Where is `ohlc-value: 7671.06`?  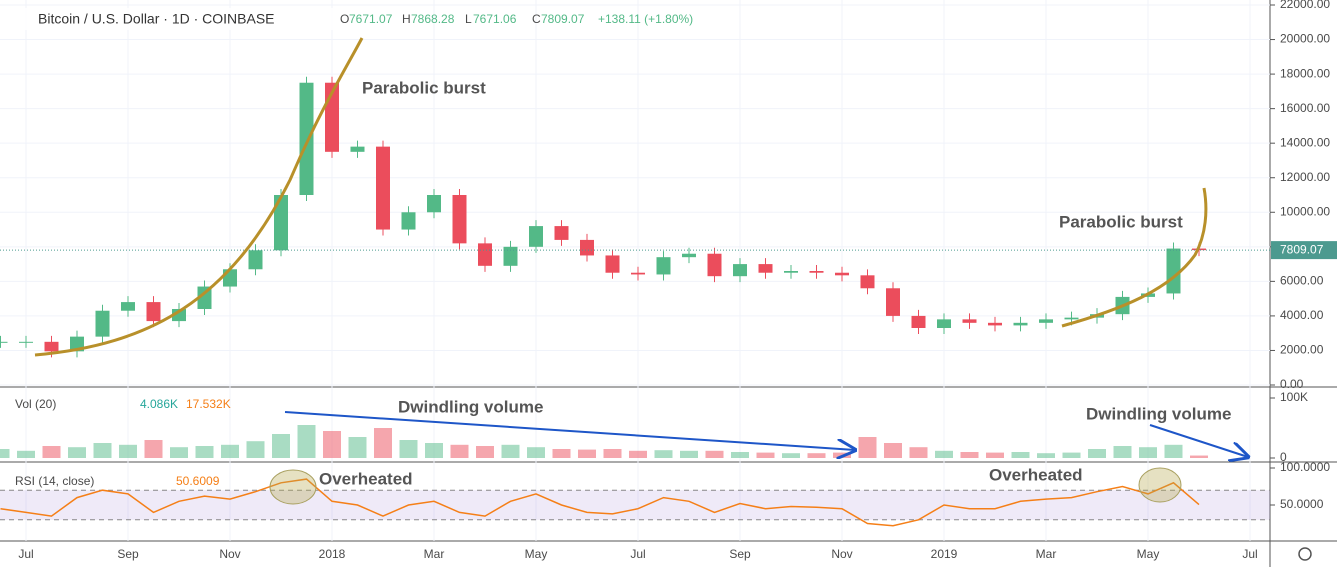 ohlc-value: 7671.06 is located at coordinates (495, 19).